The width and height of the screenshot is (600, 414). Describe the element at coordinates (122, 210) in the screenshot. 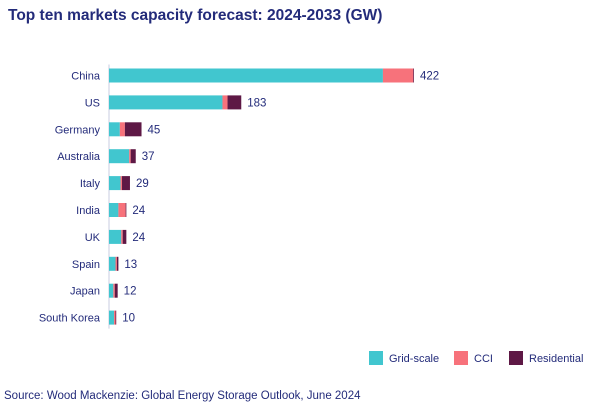

I see `bar-india-cci` at that location.